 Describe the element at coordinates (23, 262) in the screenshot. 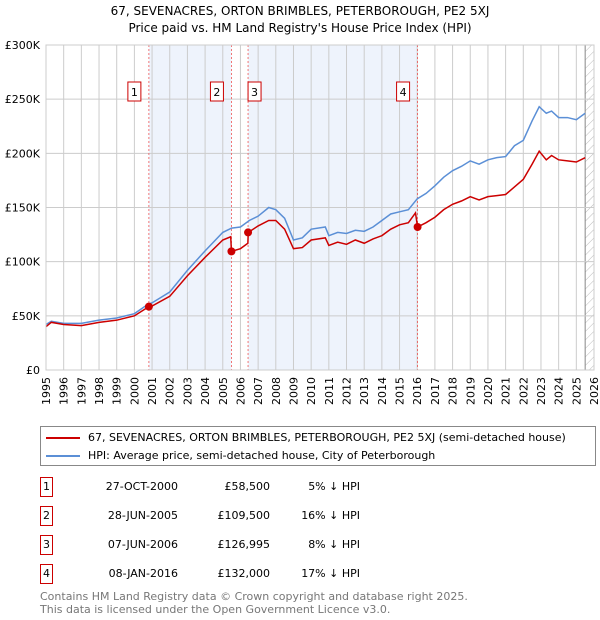

I see `y-tick-label: £100K` at that location.